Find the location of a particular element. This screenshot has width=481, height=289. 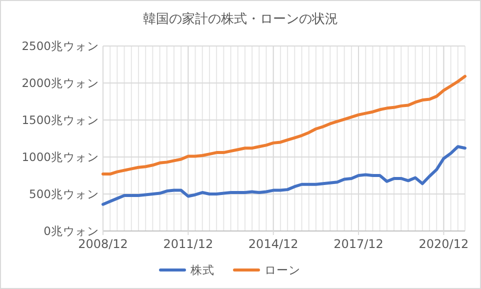

y-tick-label: 2500兆ウォン is located at coordinates (60, 46).